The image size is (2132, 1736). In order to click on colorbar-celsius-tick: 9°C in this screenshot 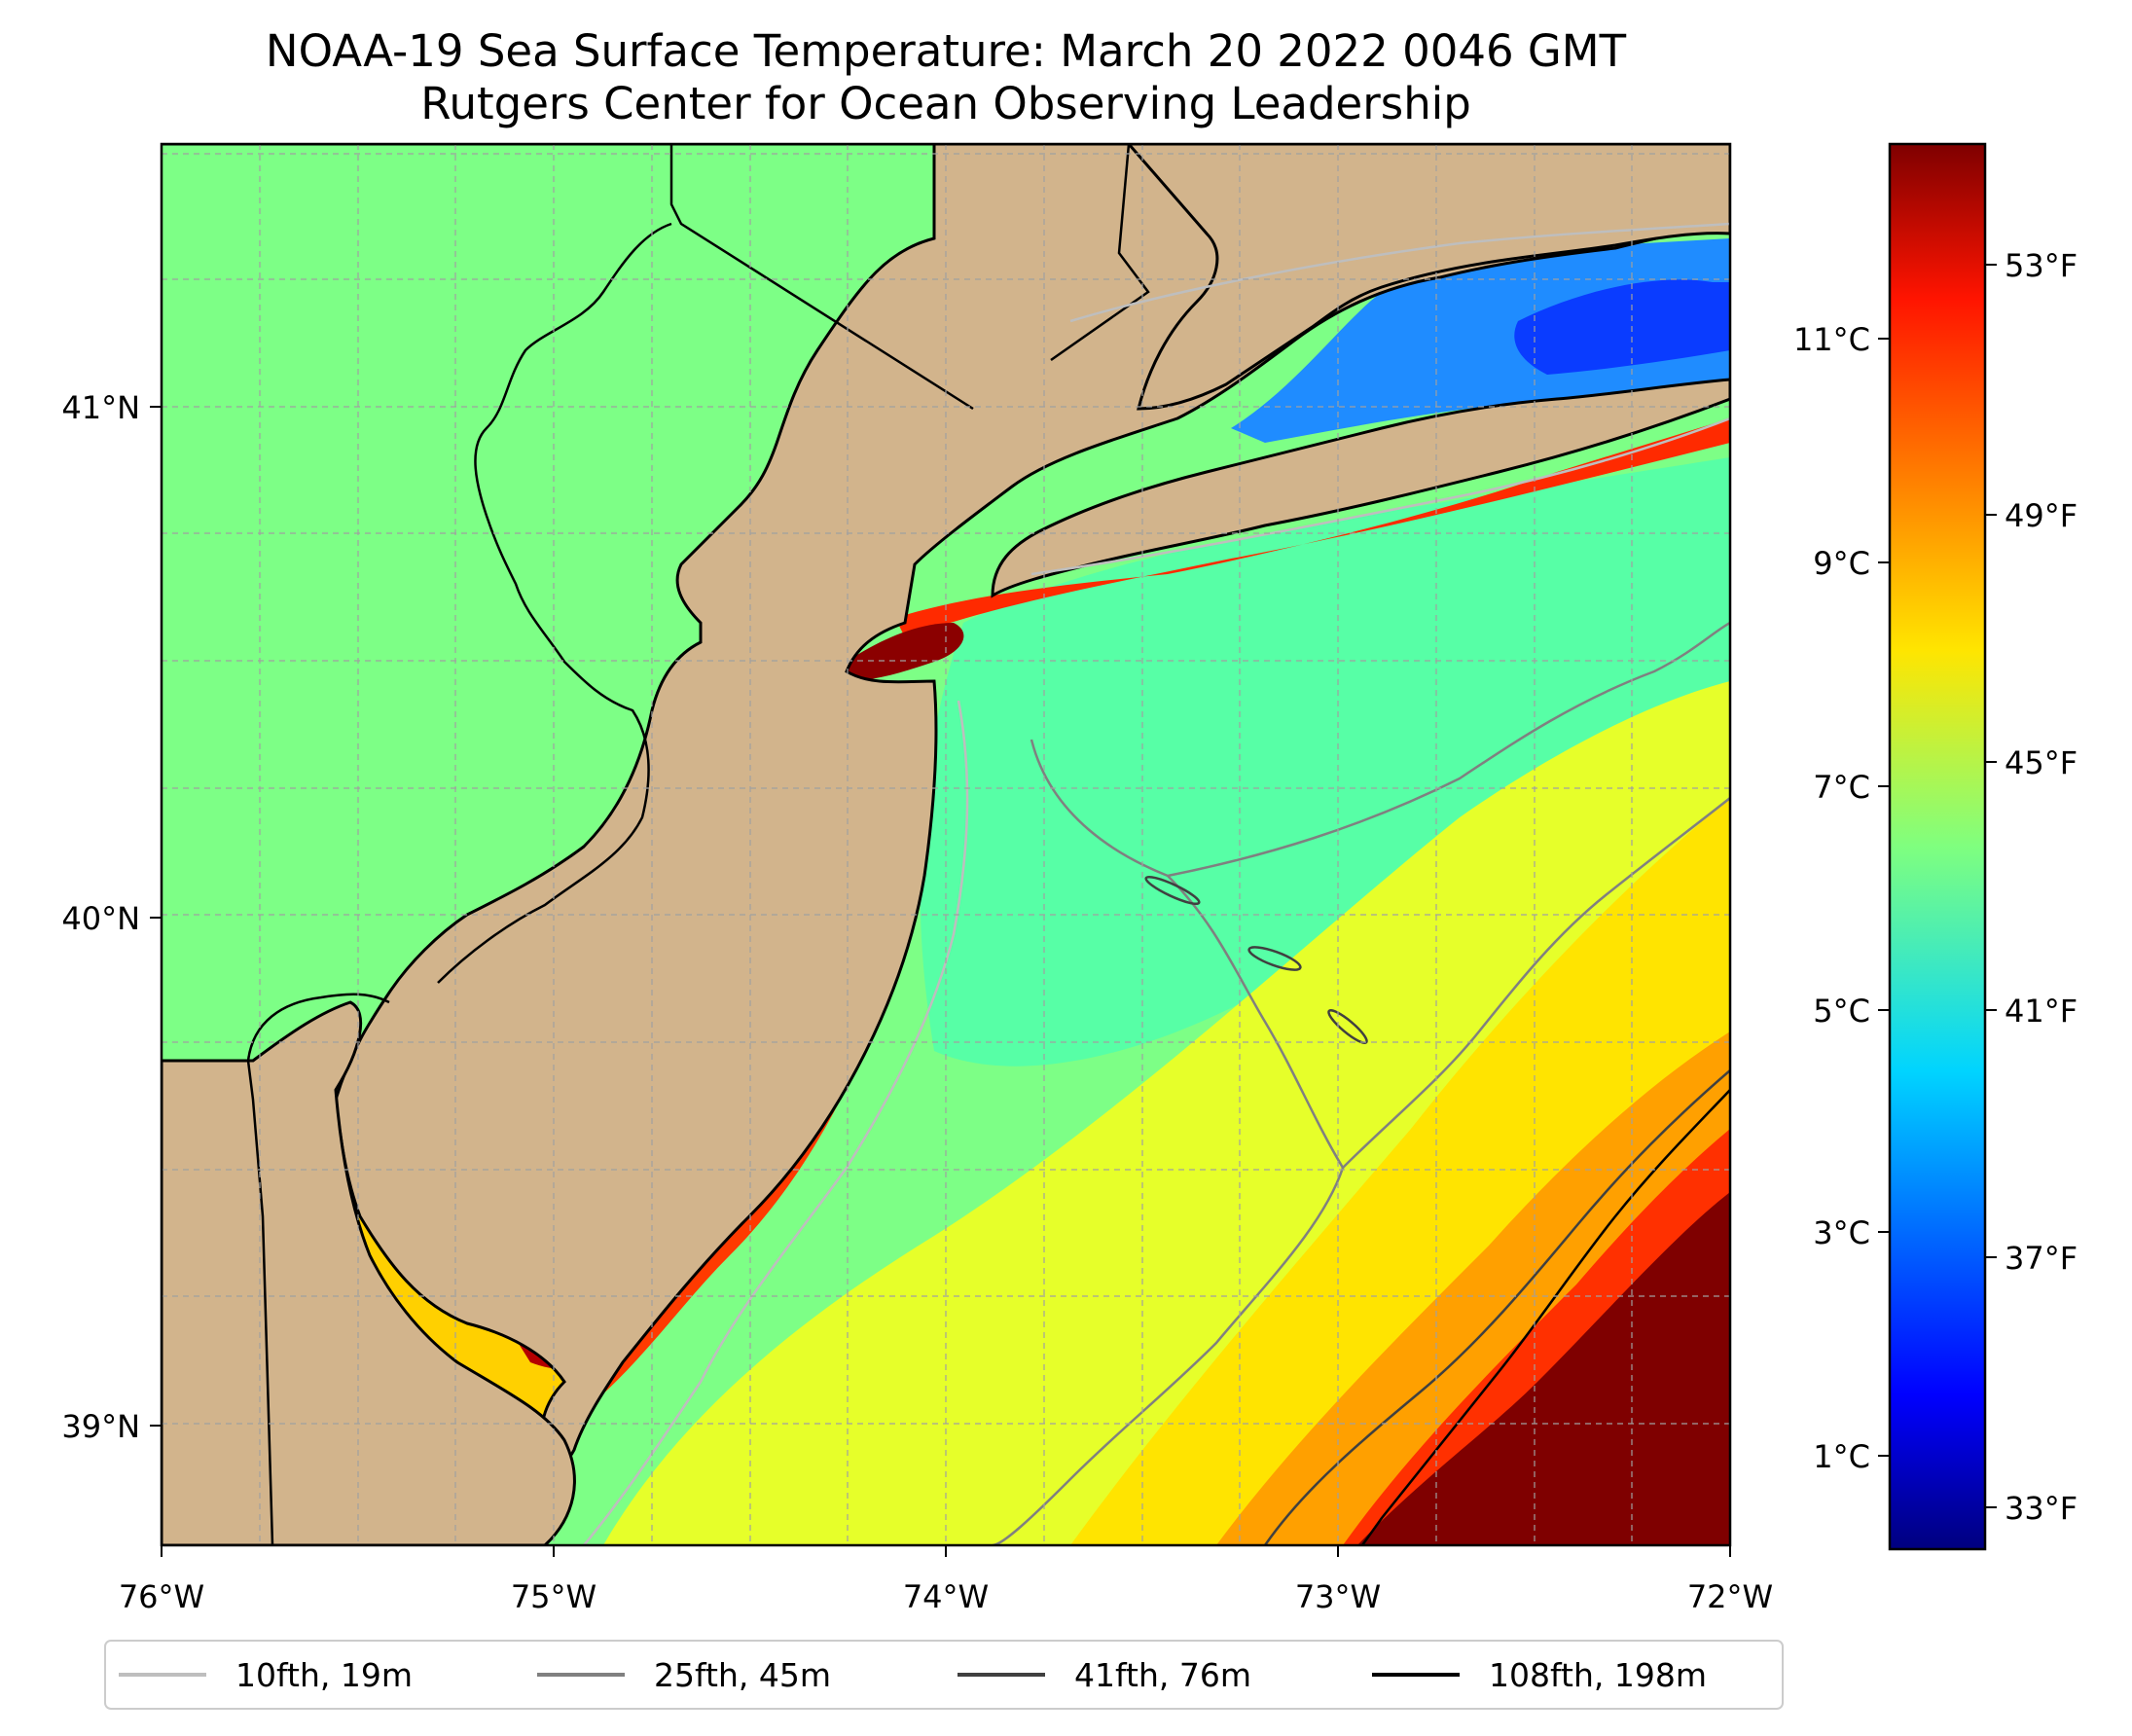, I will do `click(1842, 564)`.